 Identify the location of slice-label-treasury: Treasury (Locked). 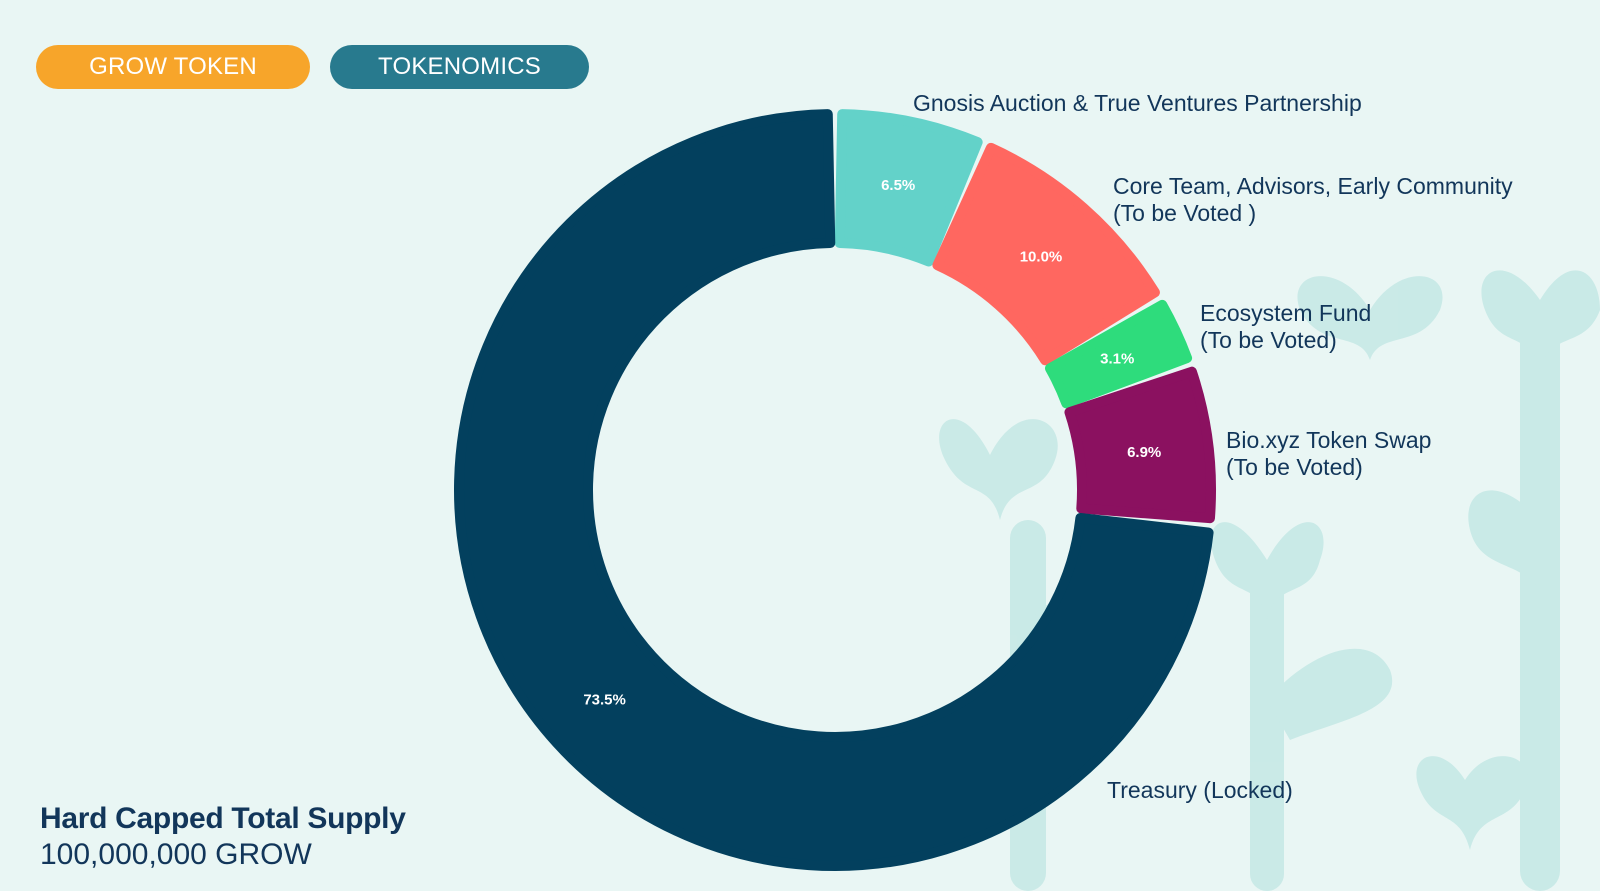
(1200, 790).